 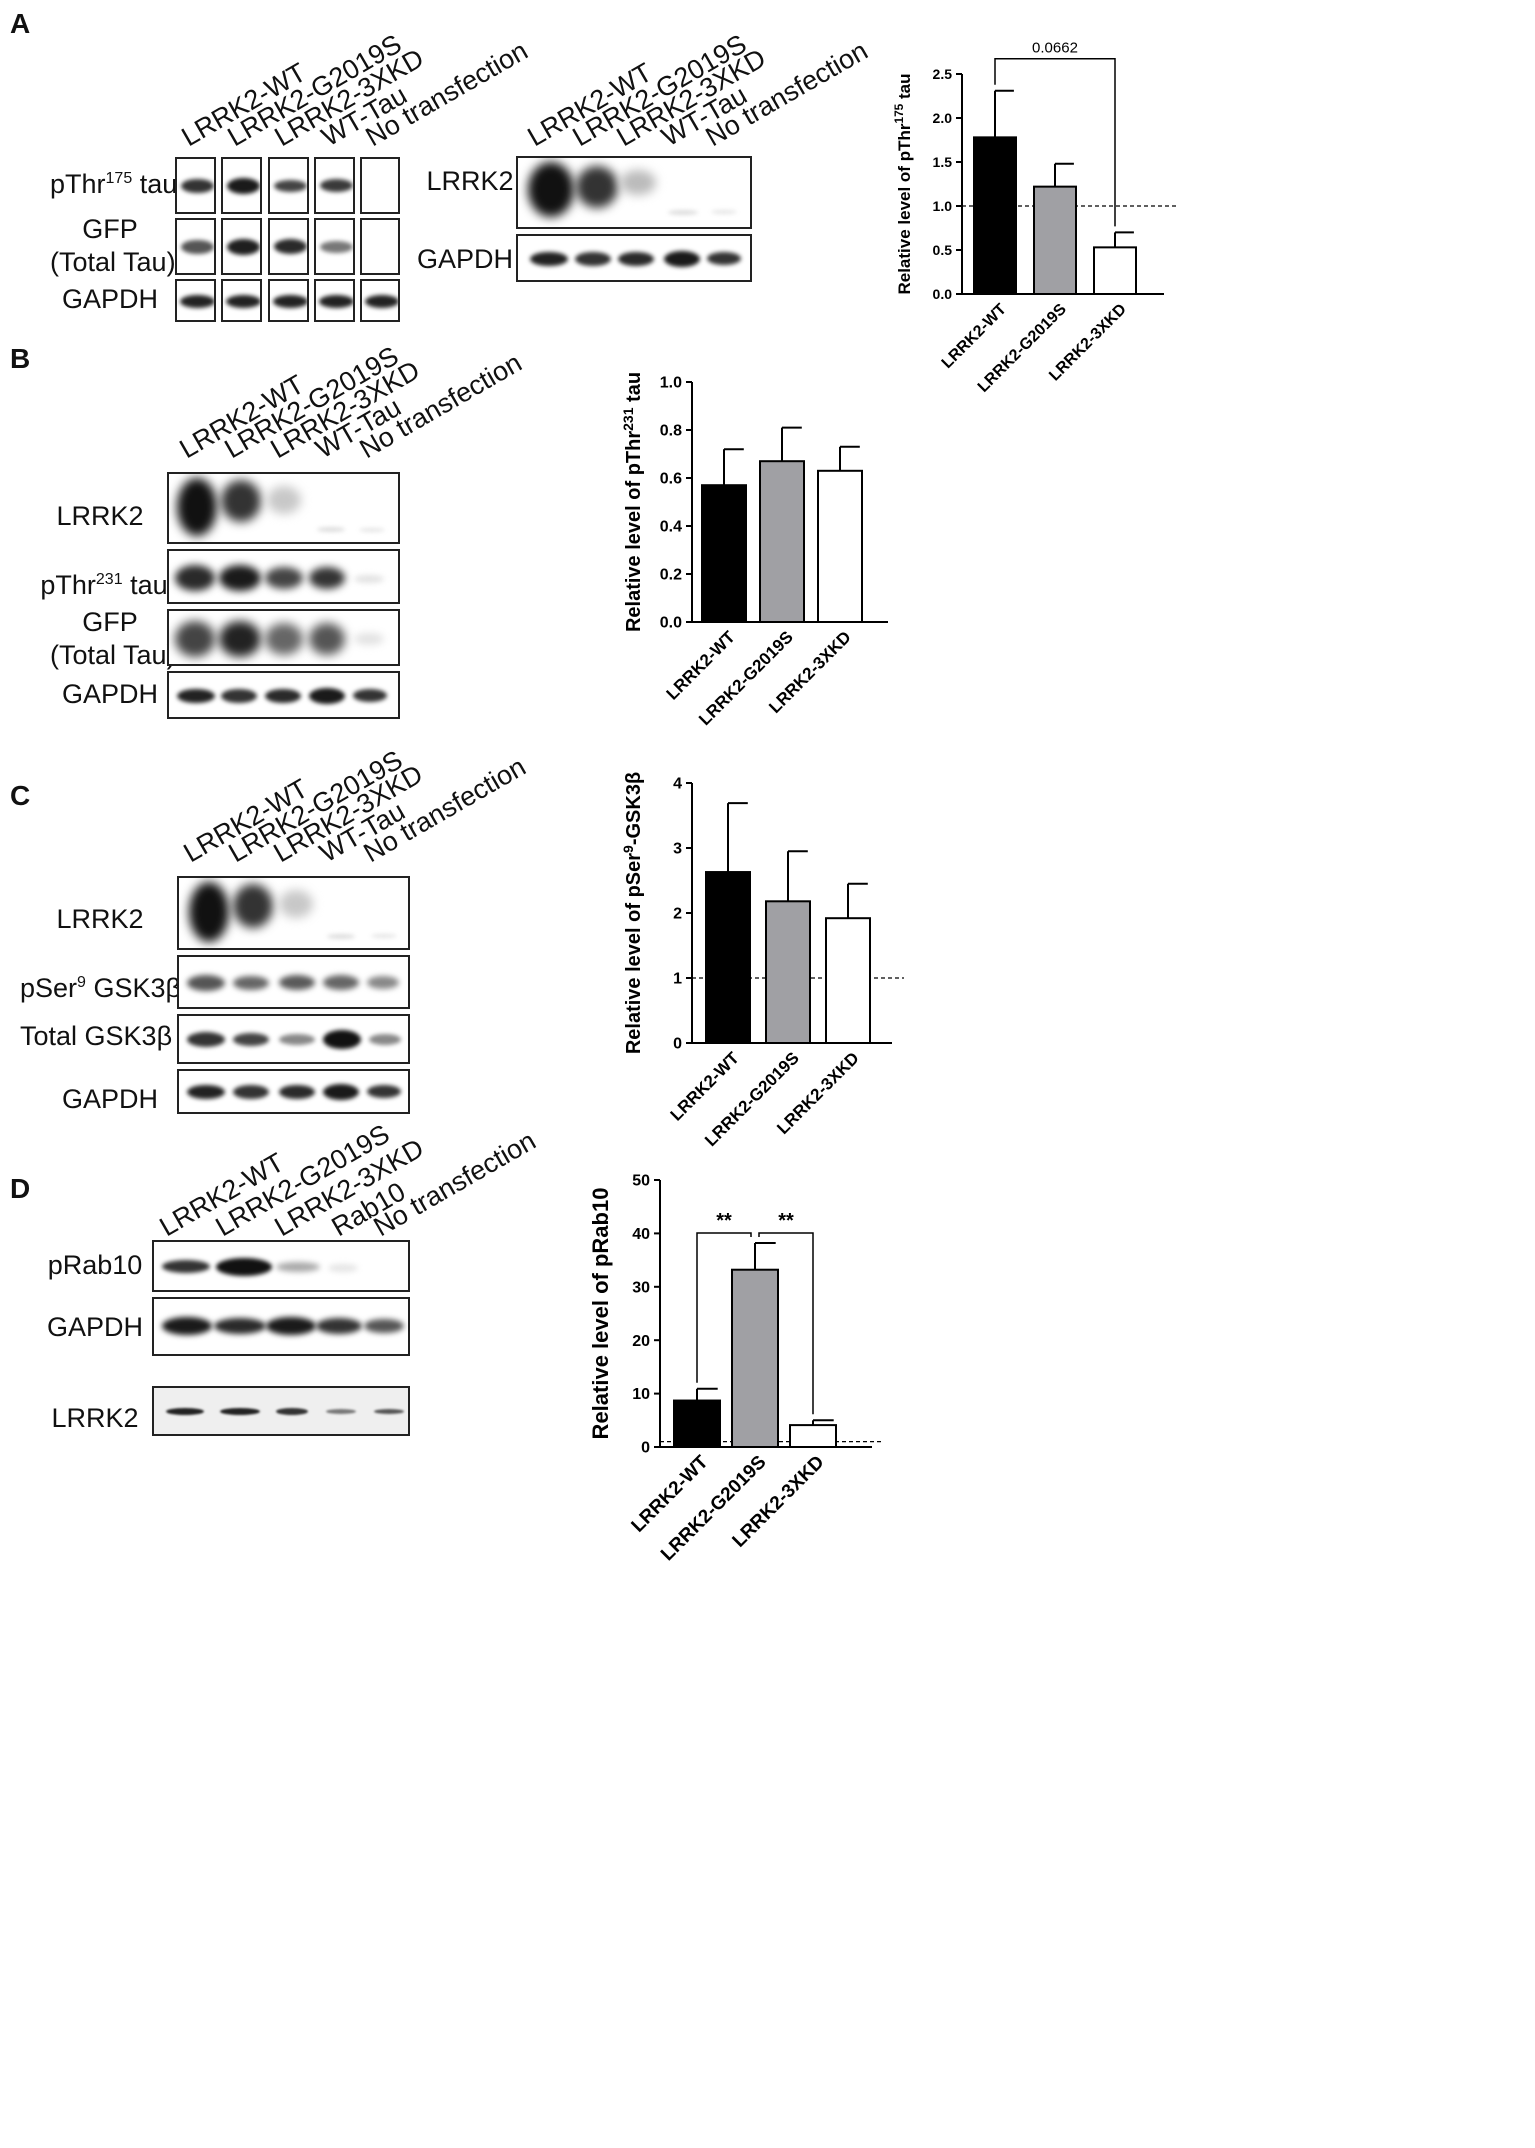 I want to click on y-tick-label: 1, so click(x=677, y=979).